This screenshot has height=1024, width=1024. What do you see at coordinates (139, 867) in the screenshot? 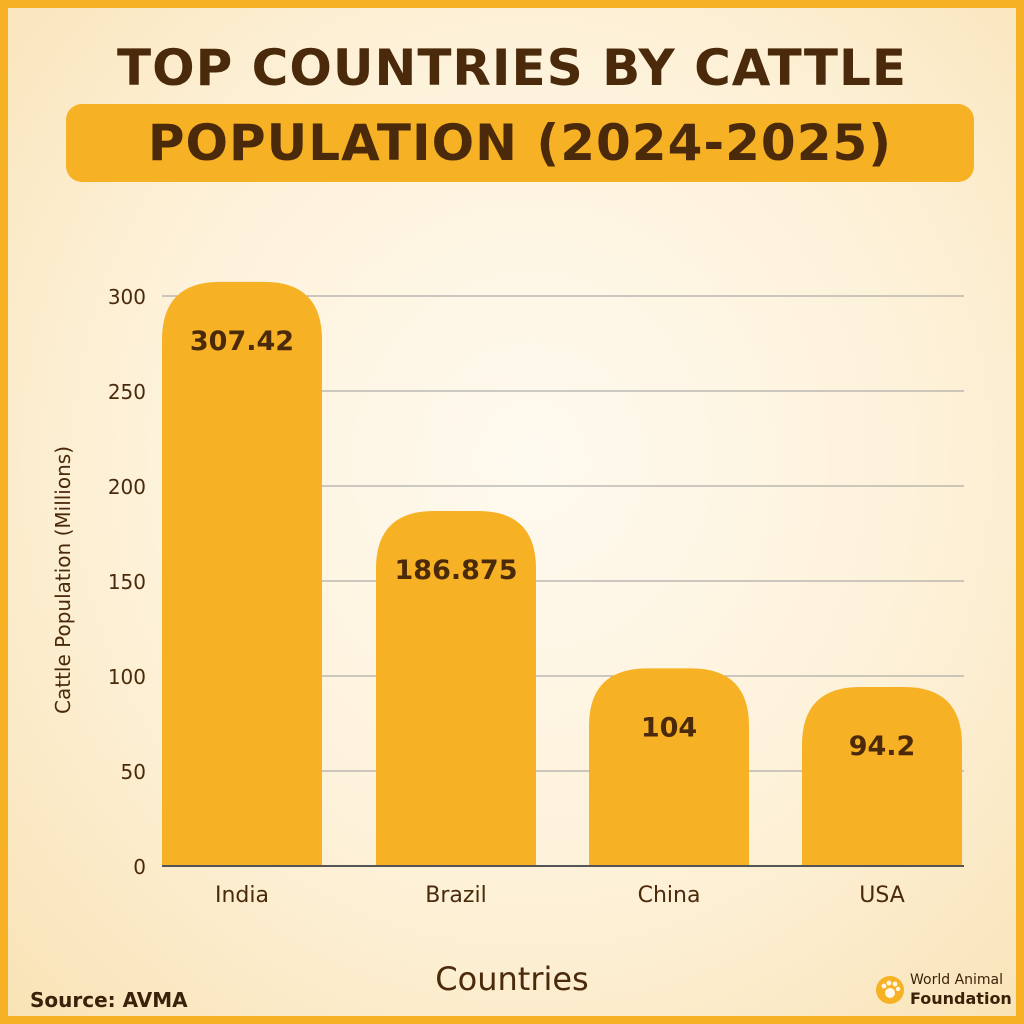
I see `y-tick-label-0: 0` at bounding box center [139, 867].